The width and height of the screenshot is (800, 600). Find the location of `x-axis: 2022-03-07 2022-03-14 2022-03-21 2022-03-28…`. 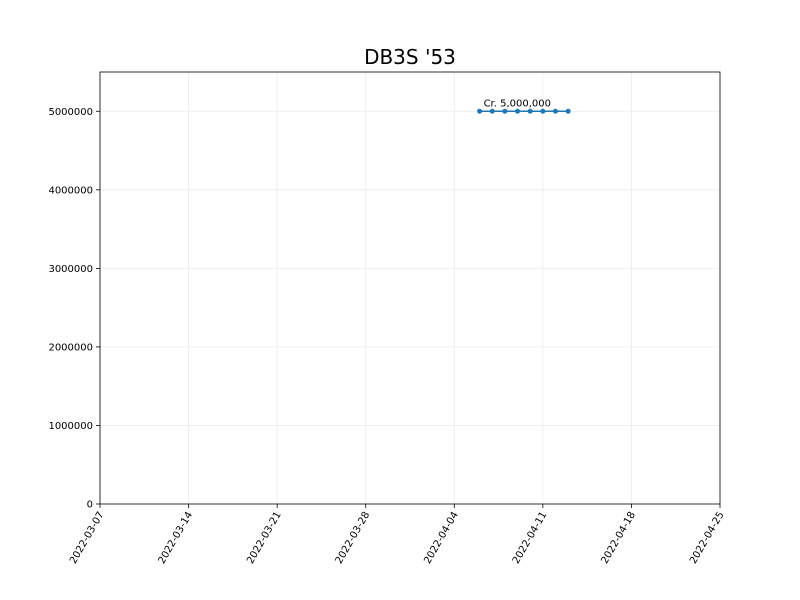

x-axis: 2022-03-07 2022-03-14 2022-03-21 2022-03-28… is located at coordinates (397, 535).